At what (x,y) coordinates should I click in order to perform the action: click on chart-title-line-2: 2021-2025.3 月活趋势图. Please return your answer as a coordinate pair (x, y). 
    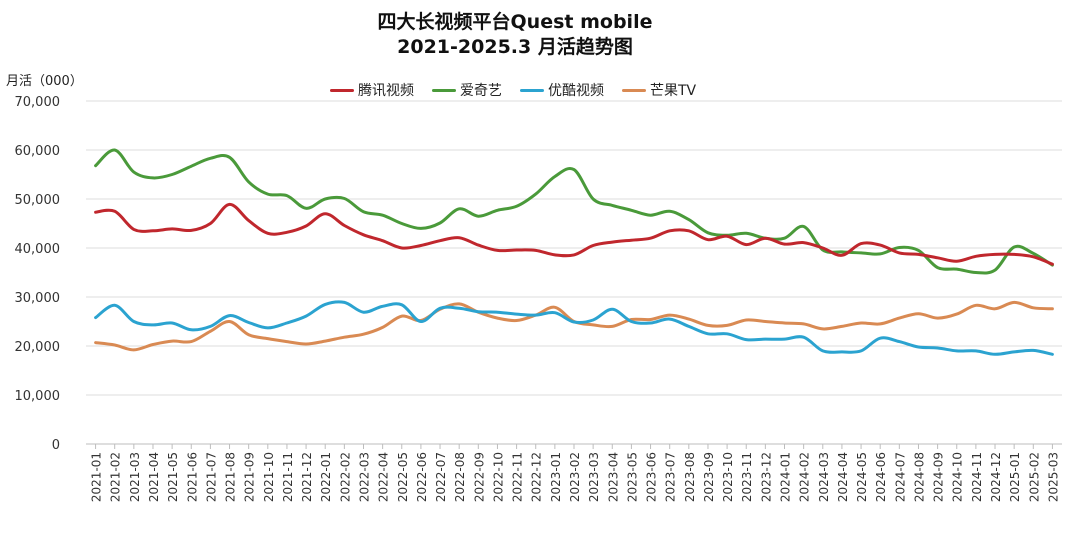
    Looking at the image, I should click on (515, 47).